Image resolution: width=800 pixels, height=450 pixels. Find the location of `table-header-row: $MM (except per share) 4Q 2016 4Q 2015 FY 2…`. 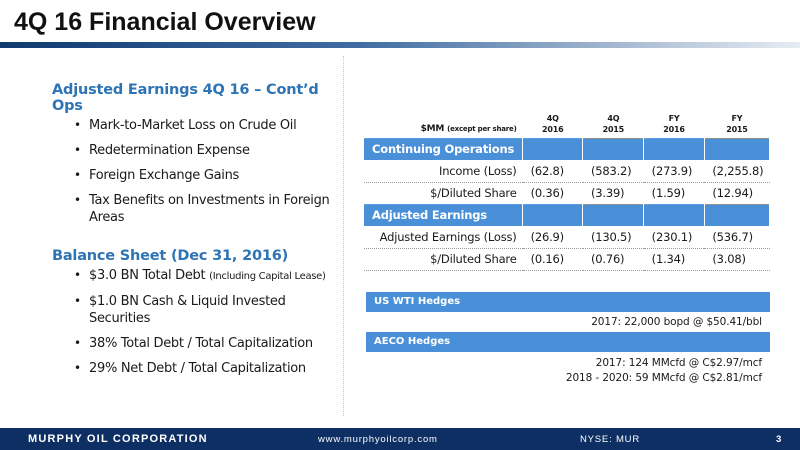

table-header-row: $MM (except per share) 4Q 2016 4Q 2015 FY 2… is located at coordinates (567, 123).